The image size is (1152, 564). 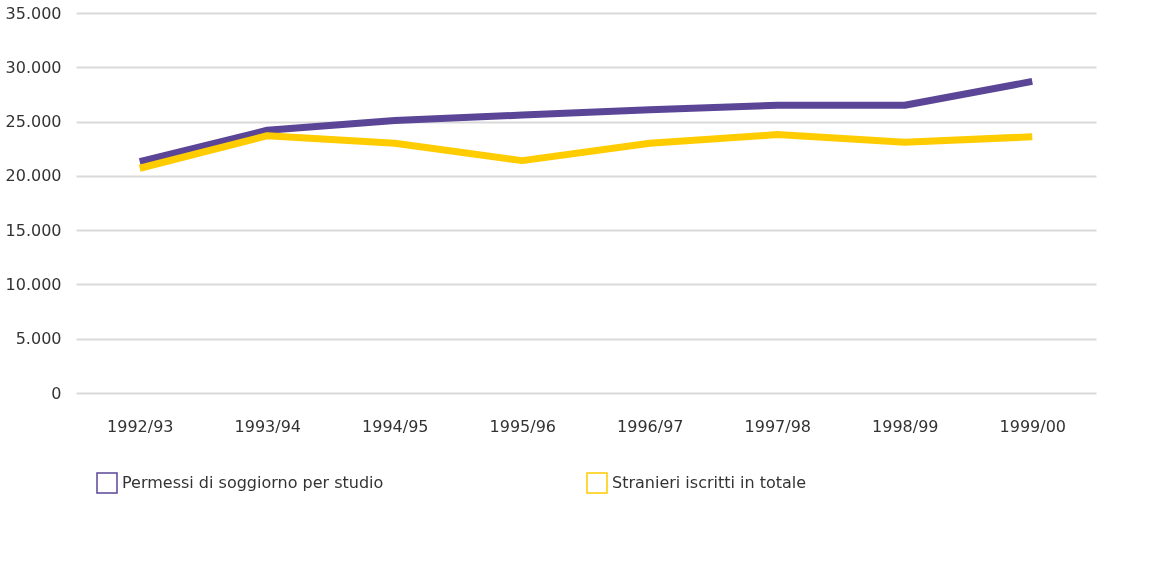 I want to click on y-tick-label: 5.000, so click(x=38, y=339).